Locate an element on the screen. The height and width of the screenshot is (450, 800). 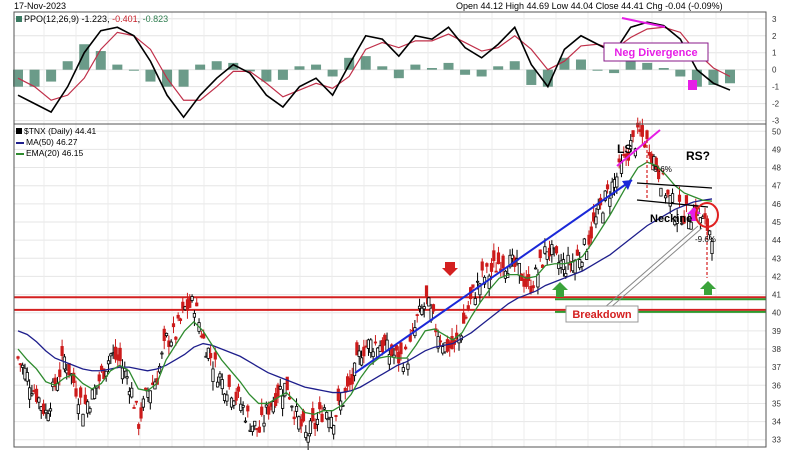
ppo-value-1: -1.223 is located at coordinates (94, 19).